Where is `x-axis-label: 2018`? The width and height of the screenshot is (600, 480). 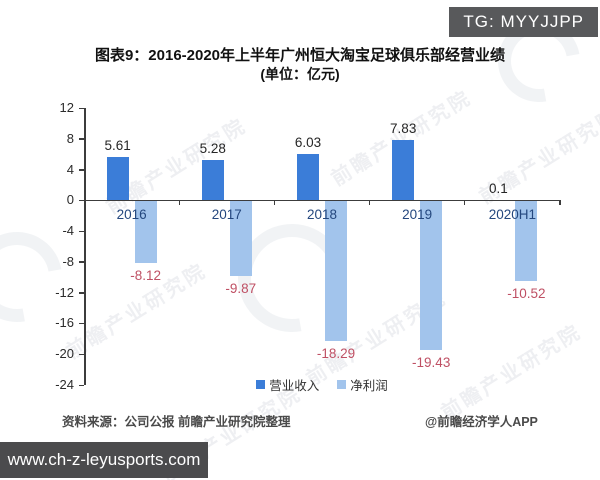 x-axis-label: 2018 is located at coordinates (322, 215).